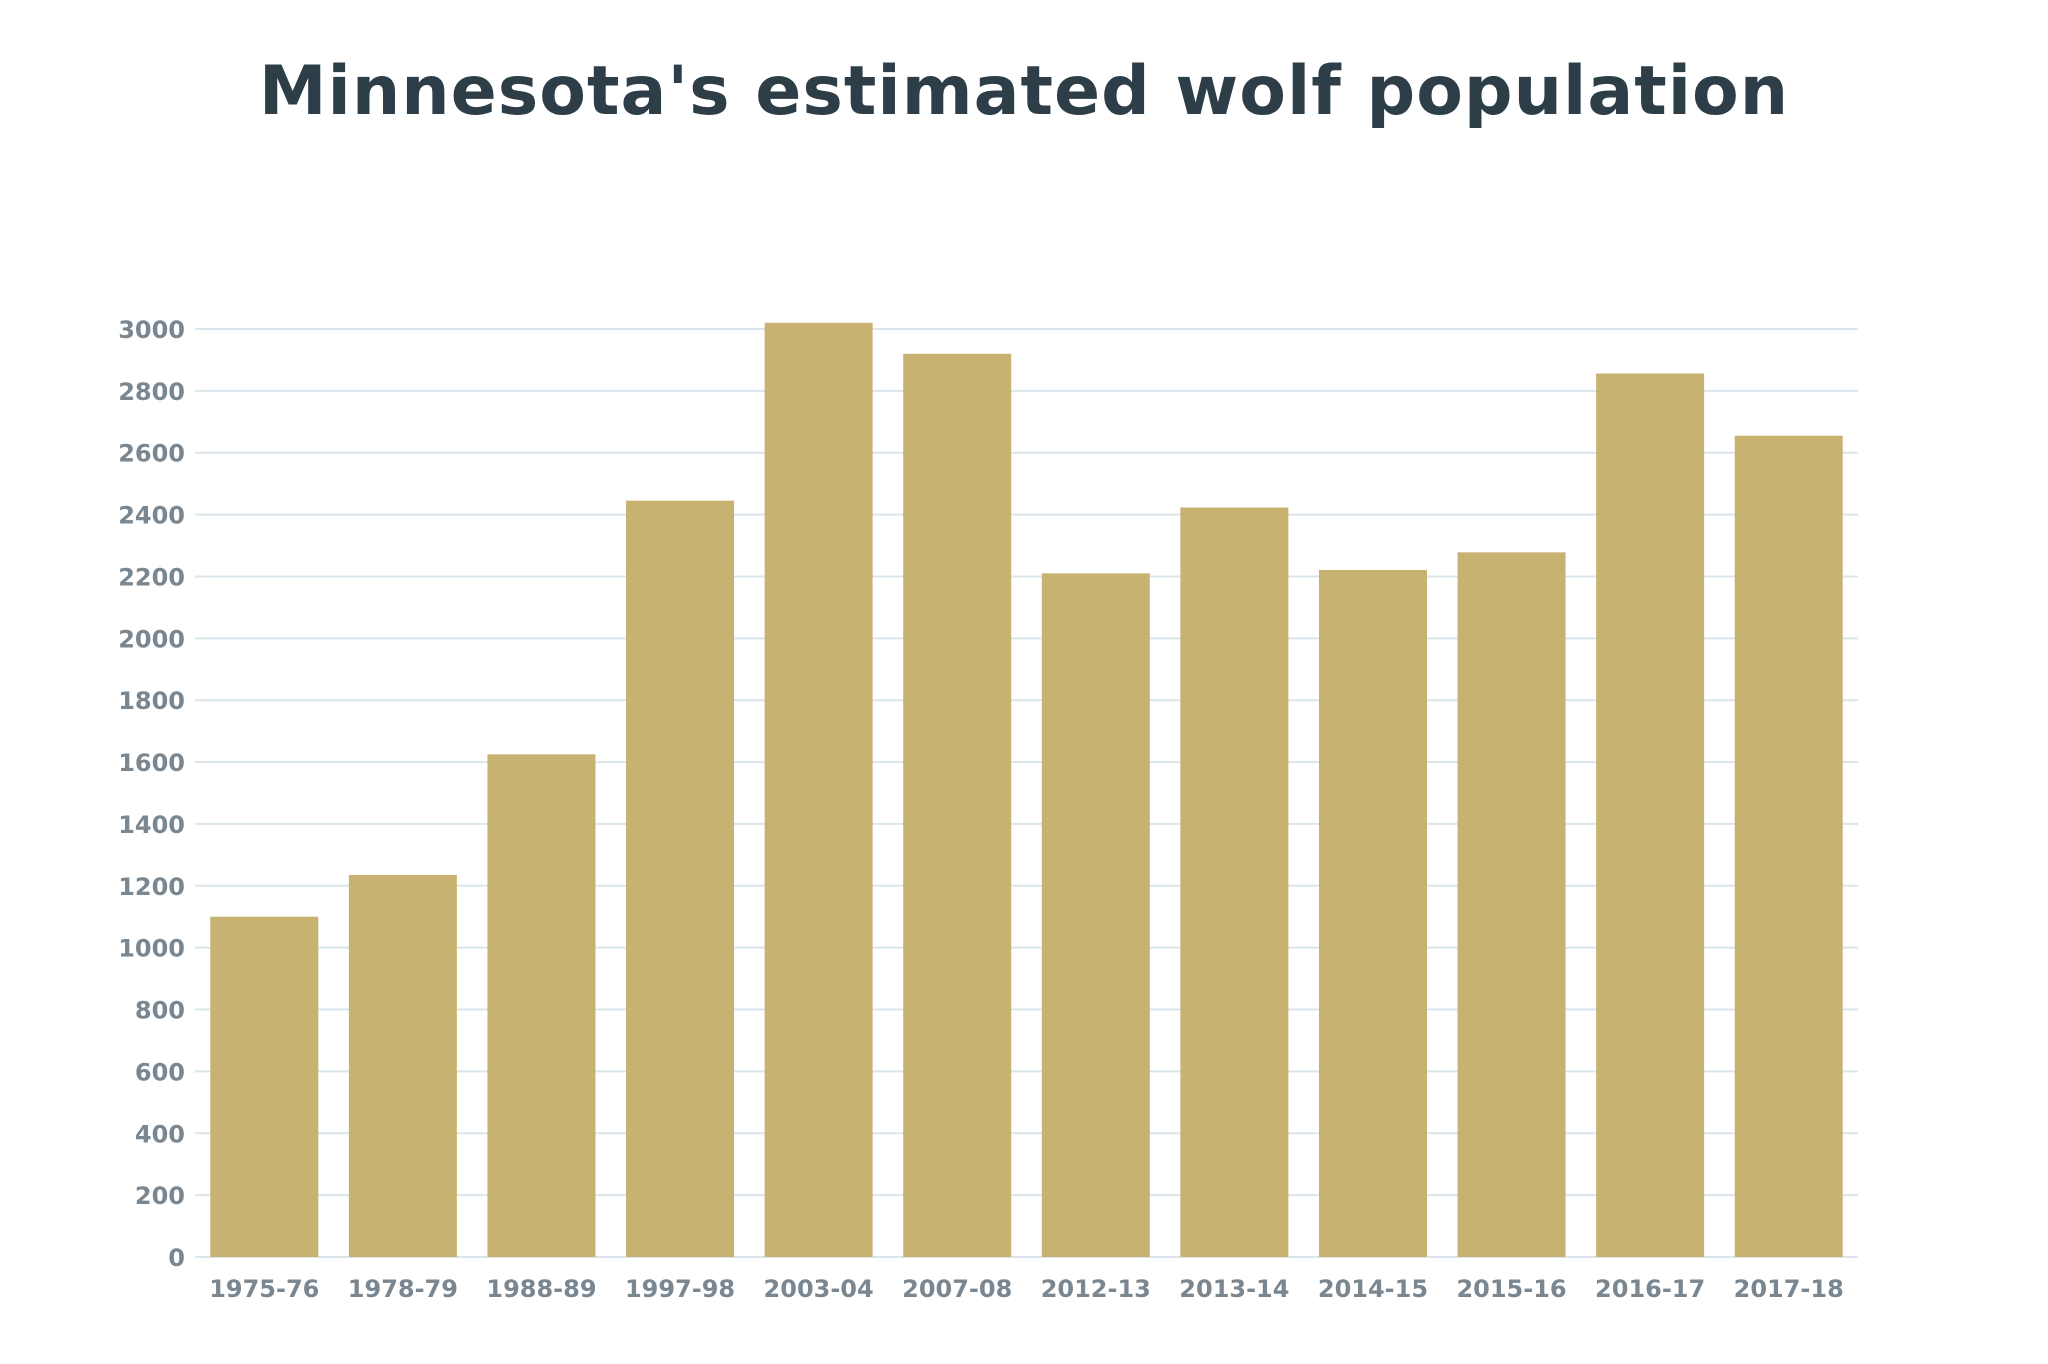 The width and height of the screenshot is (2048, 1364). Describe the element at coordinates (1511, 1289) in the screenshot. I see `x-tick-label: 2015-16` at that location.